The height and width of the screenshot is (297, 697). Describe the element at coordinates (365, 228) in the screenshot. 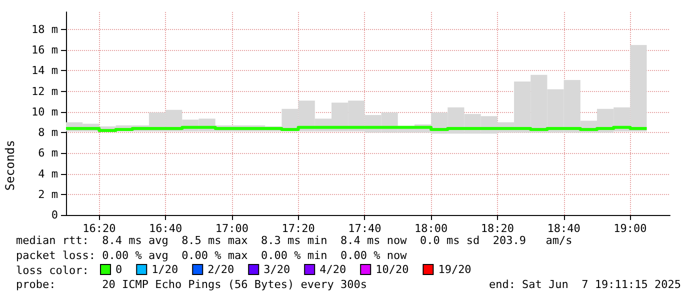

I see `x-tick-label: 17:40` at that location.